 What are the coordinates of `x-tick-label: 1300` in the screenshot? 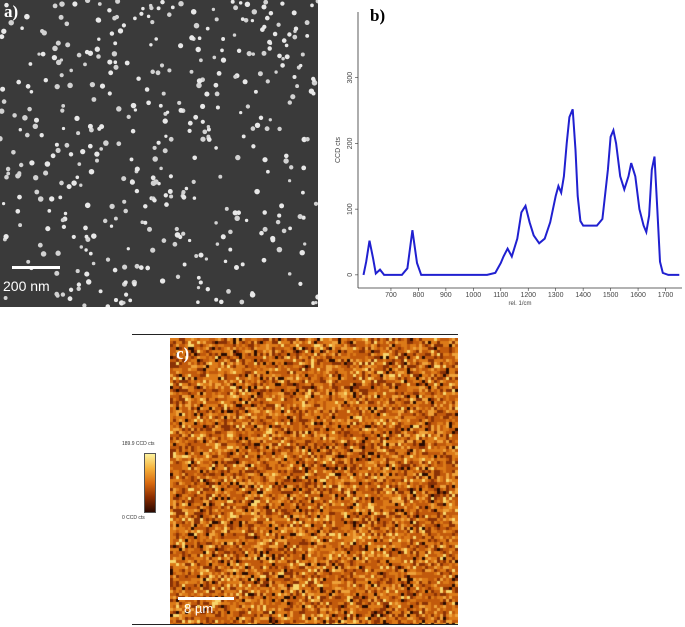 It's located at (556, 295).